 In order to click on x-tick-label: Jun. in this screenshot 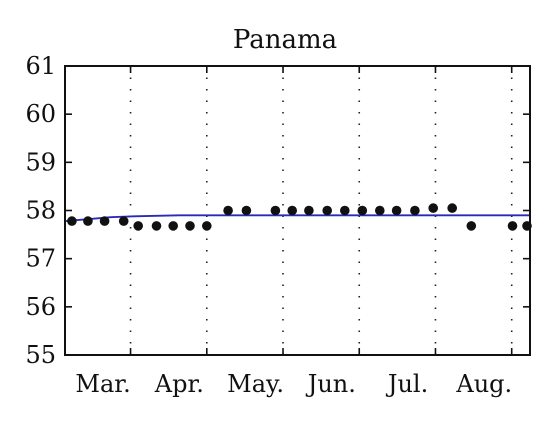, I will do `click(330, 384)`.